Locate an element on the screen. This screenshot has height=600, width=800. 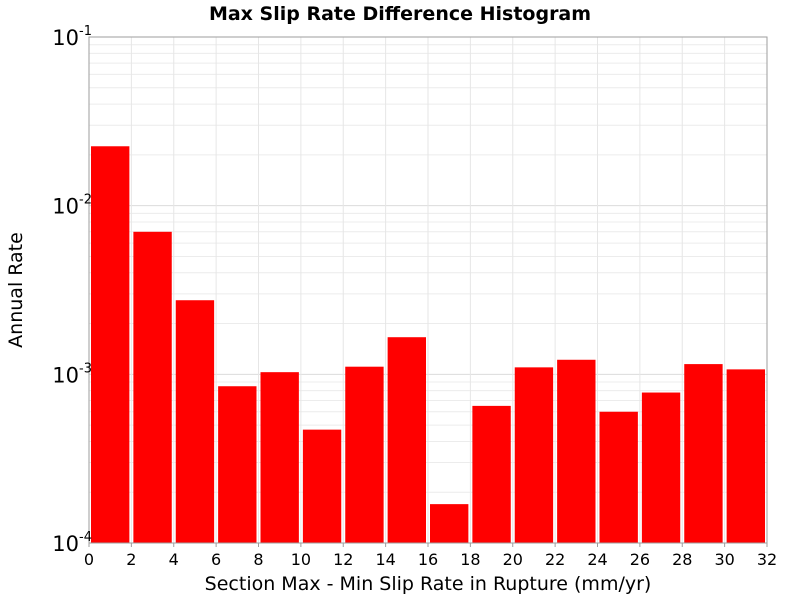
y-tick-exponent: -3 is located at coordinates (85, 368).